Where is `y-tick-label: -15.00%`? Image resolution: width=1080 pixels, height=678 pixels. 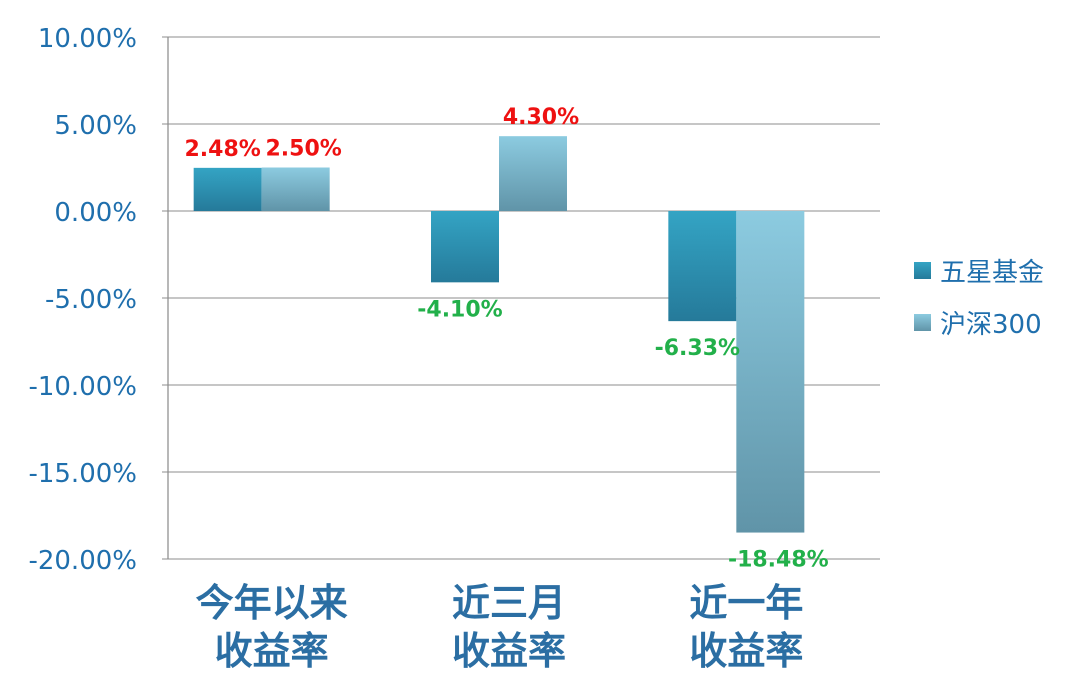 y-tick-label: -15.00% is located at coordinates (82, 474).